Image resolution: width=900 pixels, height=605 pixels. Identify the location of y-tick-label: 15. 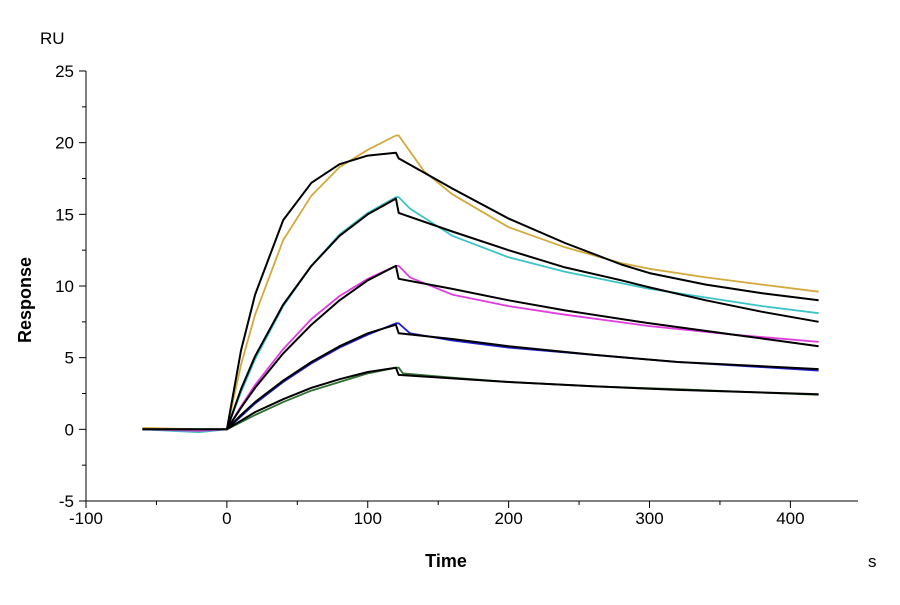
(64, 214).